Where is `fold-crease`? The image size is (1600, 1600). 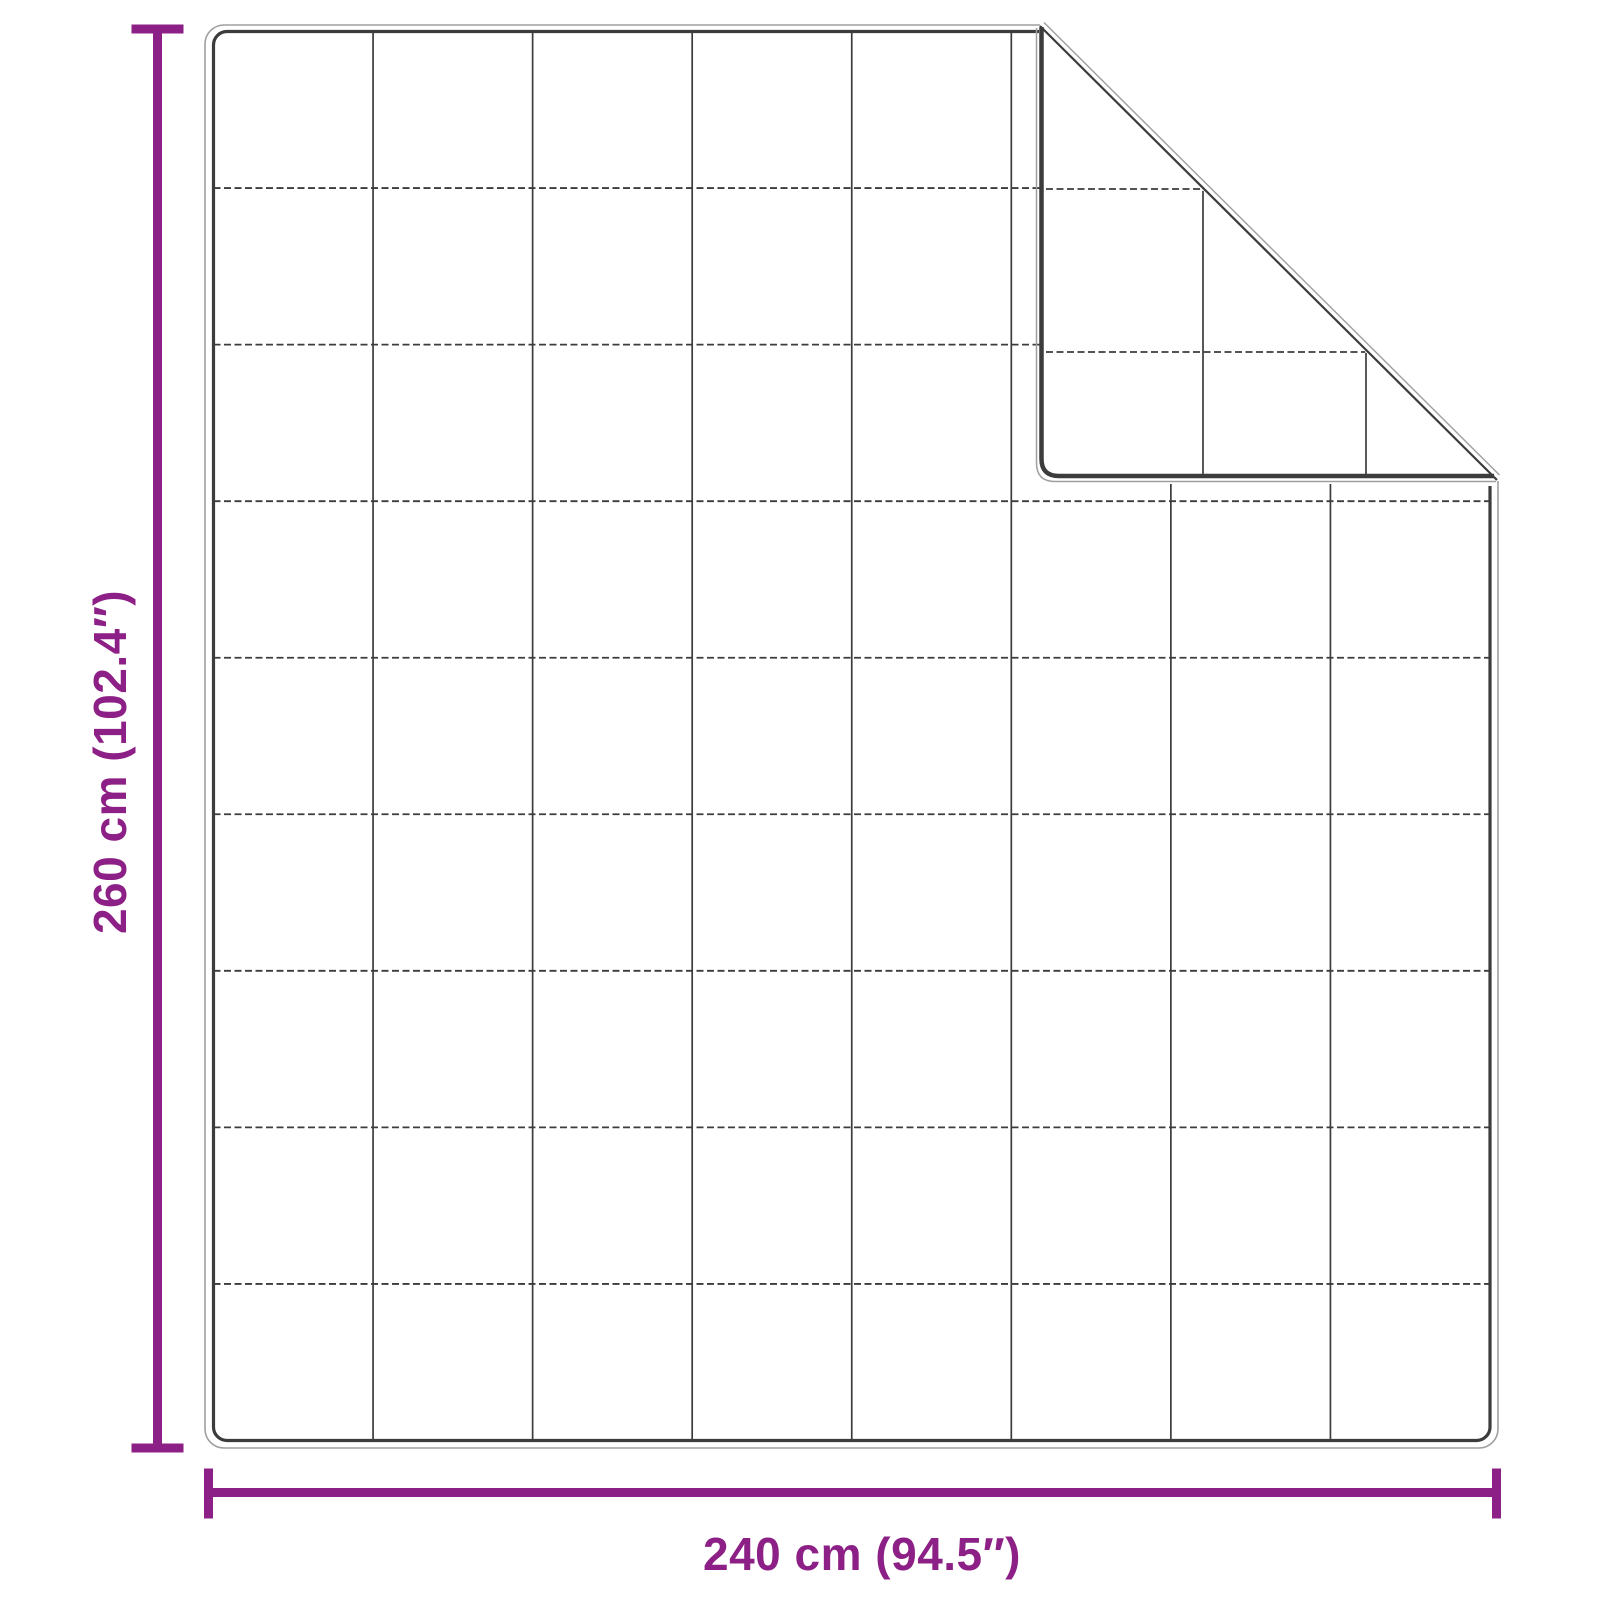
fold-crease is located at coordinates (1268, 253).